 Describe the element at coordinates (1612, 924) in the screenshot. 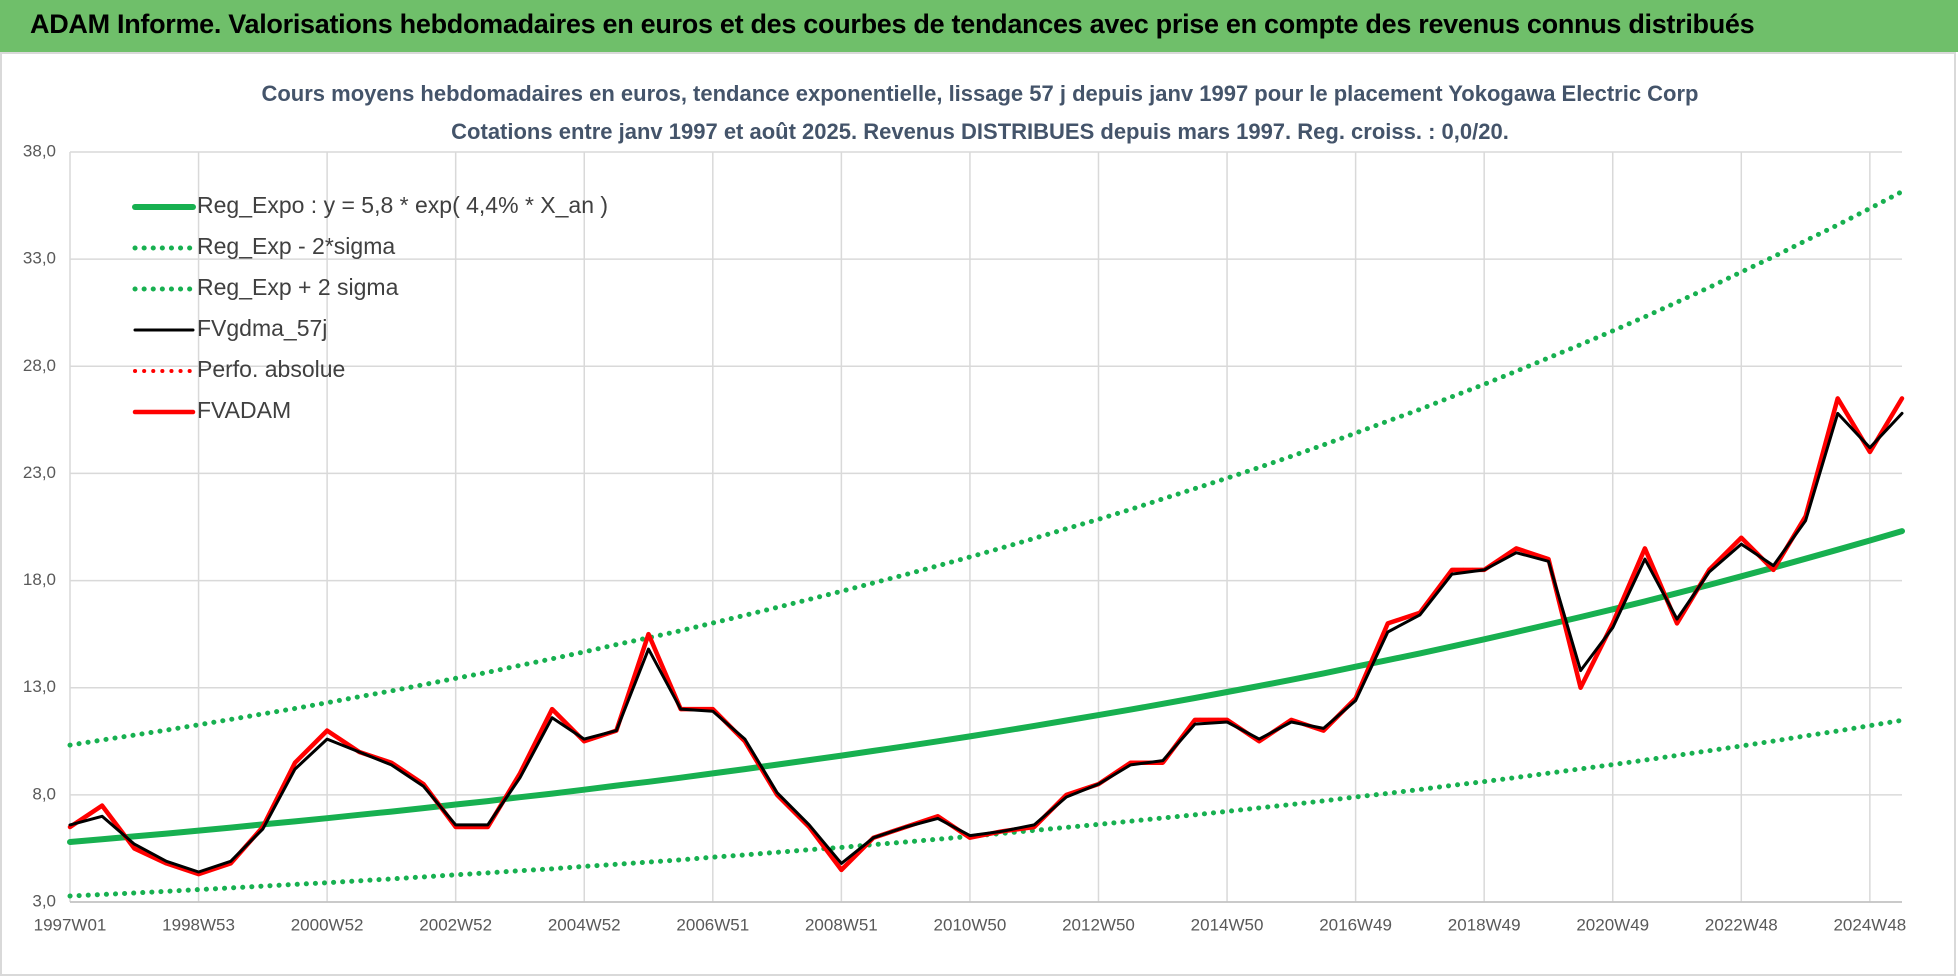

I see `x-tick-label: 2020W49` at that location.